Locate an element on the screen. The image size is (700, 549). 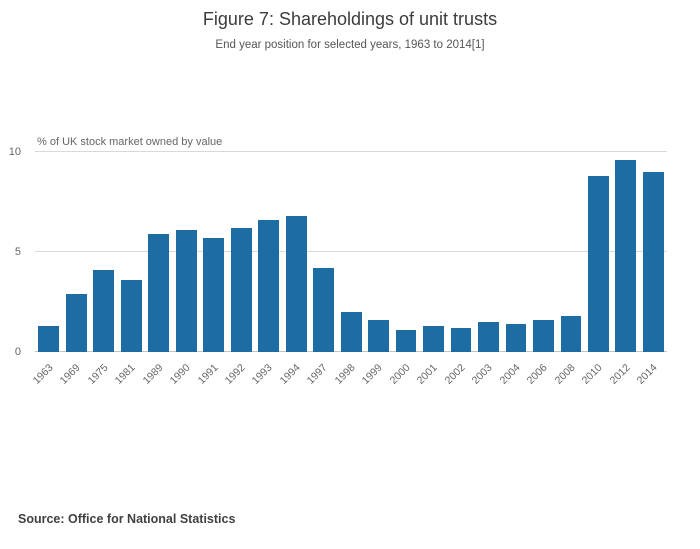
chart-title: Figure 7: Shareholdings of unit trusts is located at coordinates (350, 19).